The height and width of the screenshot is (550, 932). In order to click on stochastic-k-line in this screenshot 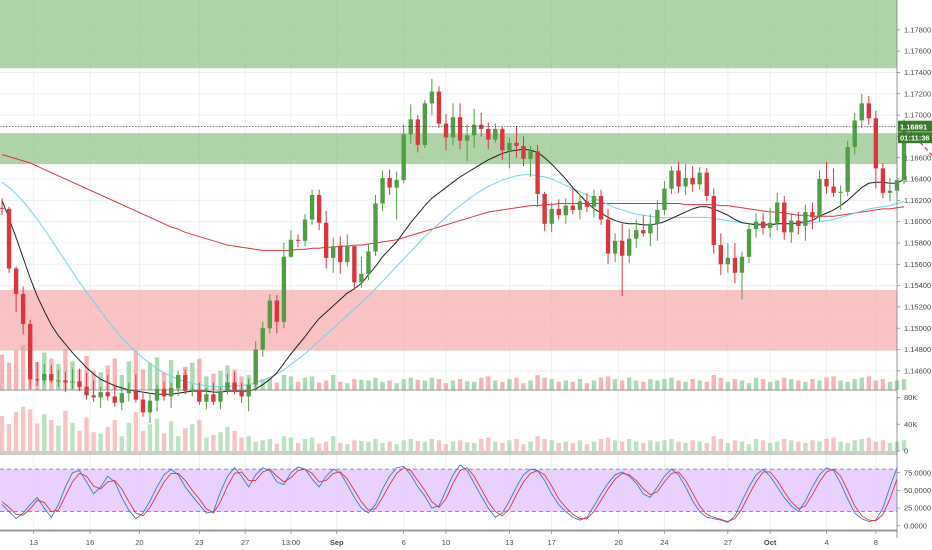, I will do `click(449, 493)`.